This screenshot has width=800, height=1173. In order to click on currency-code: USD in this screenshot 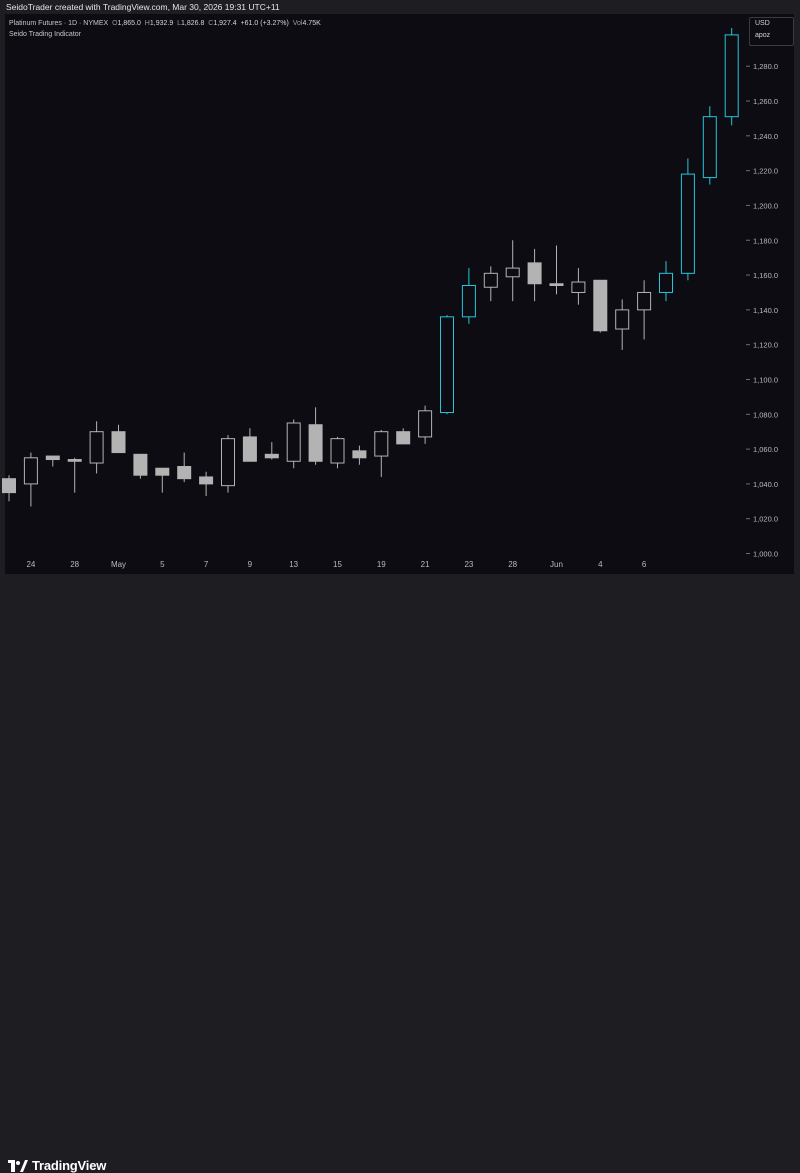, I will do `click(762, 23)`.